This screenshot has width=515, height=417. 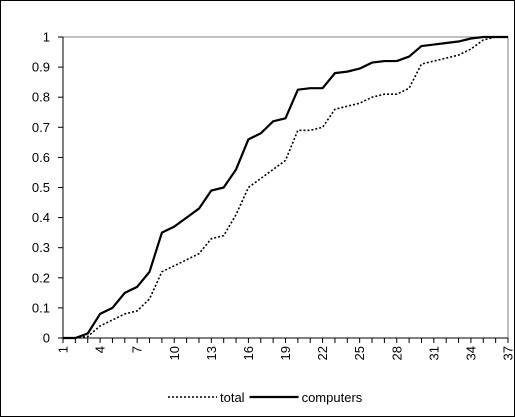 I want to click on legend-label-total: total, so click(x=232, y=397).